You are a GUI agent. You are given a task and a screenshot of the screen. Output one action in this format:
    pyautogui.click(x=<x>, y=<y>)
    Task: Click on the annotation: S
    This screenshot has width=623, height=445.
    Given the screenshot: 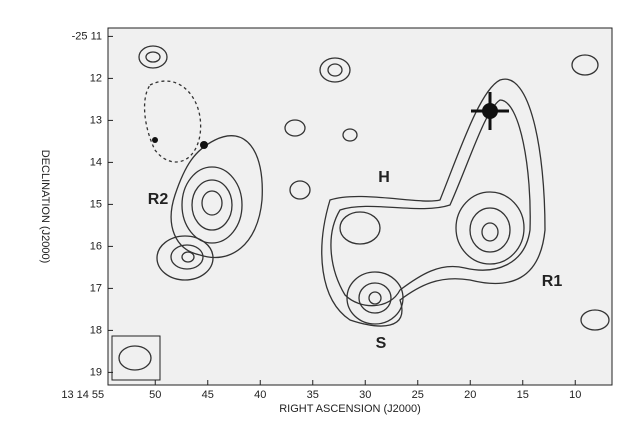 What is the action you would take?
    pyautogui.click(x=381, y=343)
    